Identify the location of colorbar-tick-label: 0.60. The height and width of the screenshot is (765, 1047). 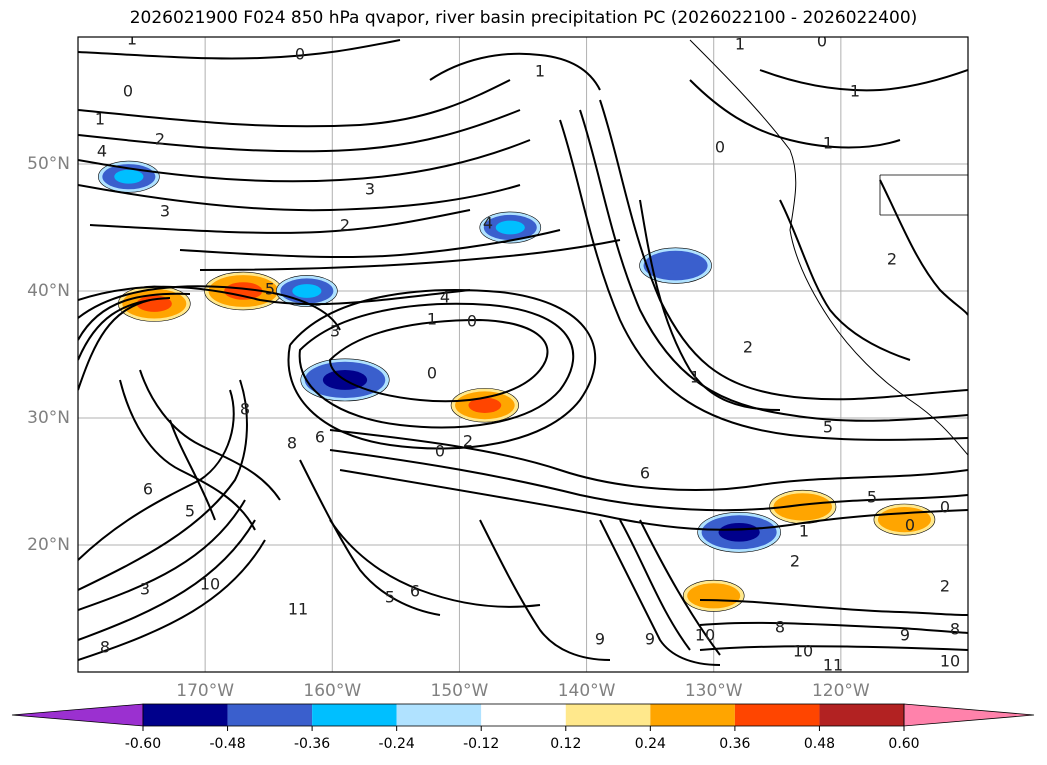
(903, 744).